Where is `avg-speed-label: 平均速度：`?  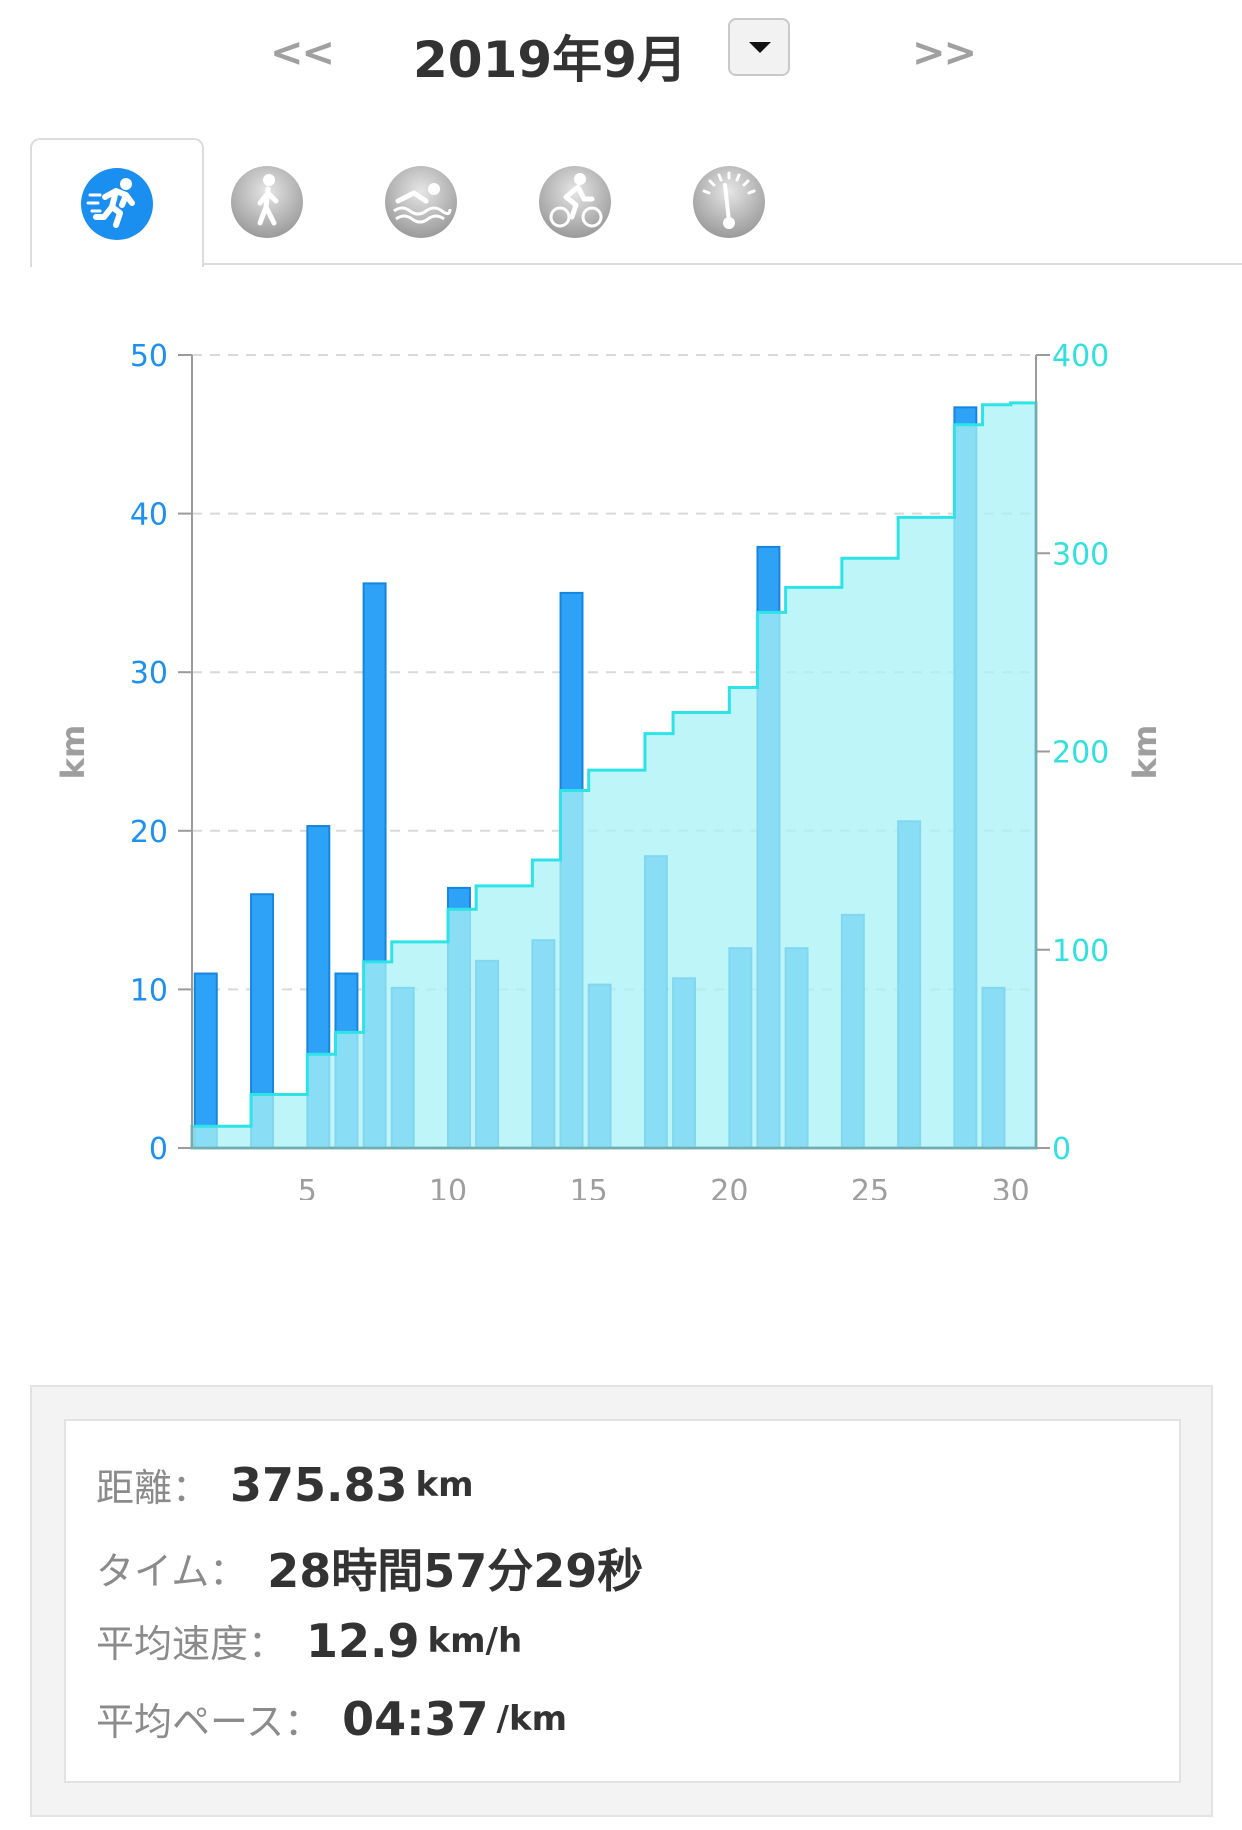 avg-speed-label: 平均速度： is located at coordinates (191, 1644).